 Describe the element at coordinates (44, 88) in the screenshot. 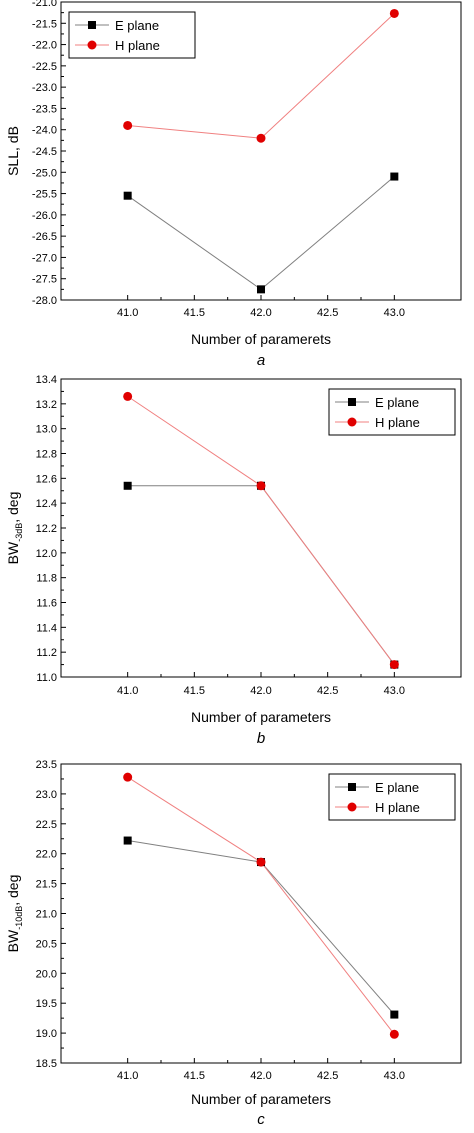

I see `y-tick-label: -23.0` at that location.